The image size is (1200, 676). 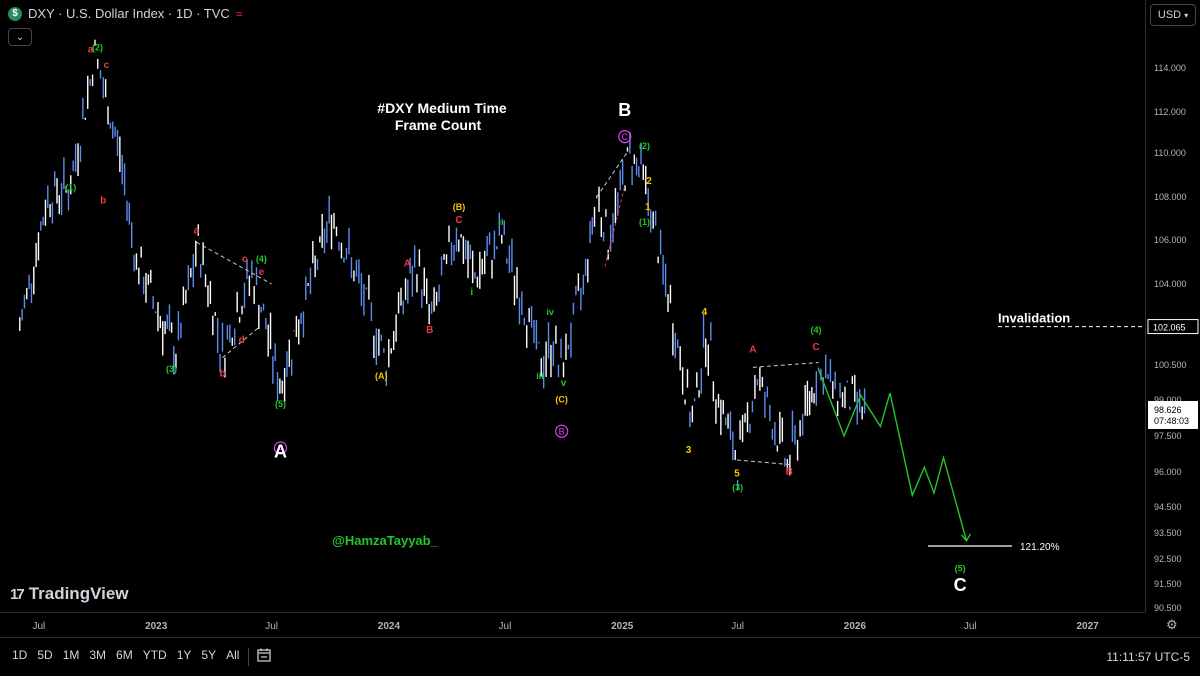 I want to click on annotation-subtitle: Frame Count, so click(x=438, y=125).